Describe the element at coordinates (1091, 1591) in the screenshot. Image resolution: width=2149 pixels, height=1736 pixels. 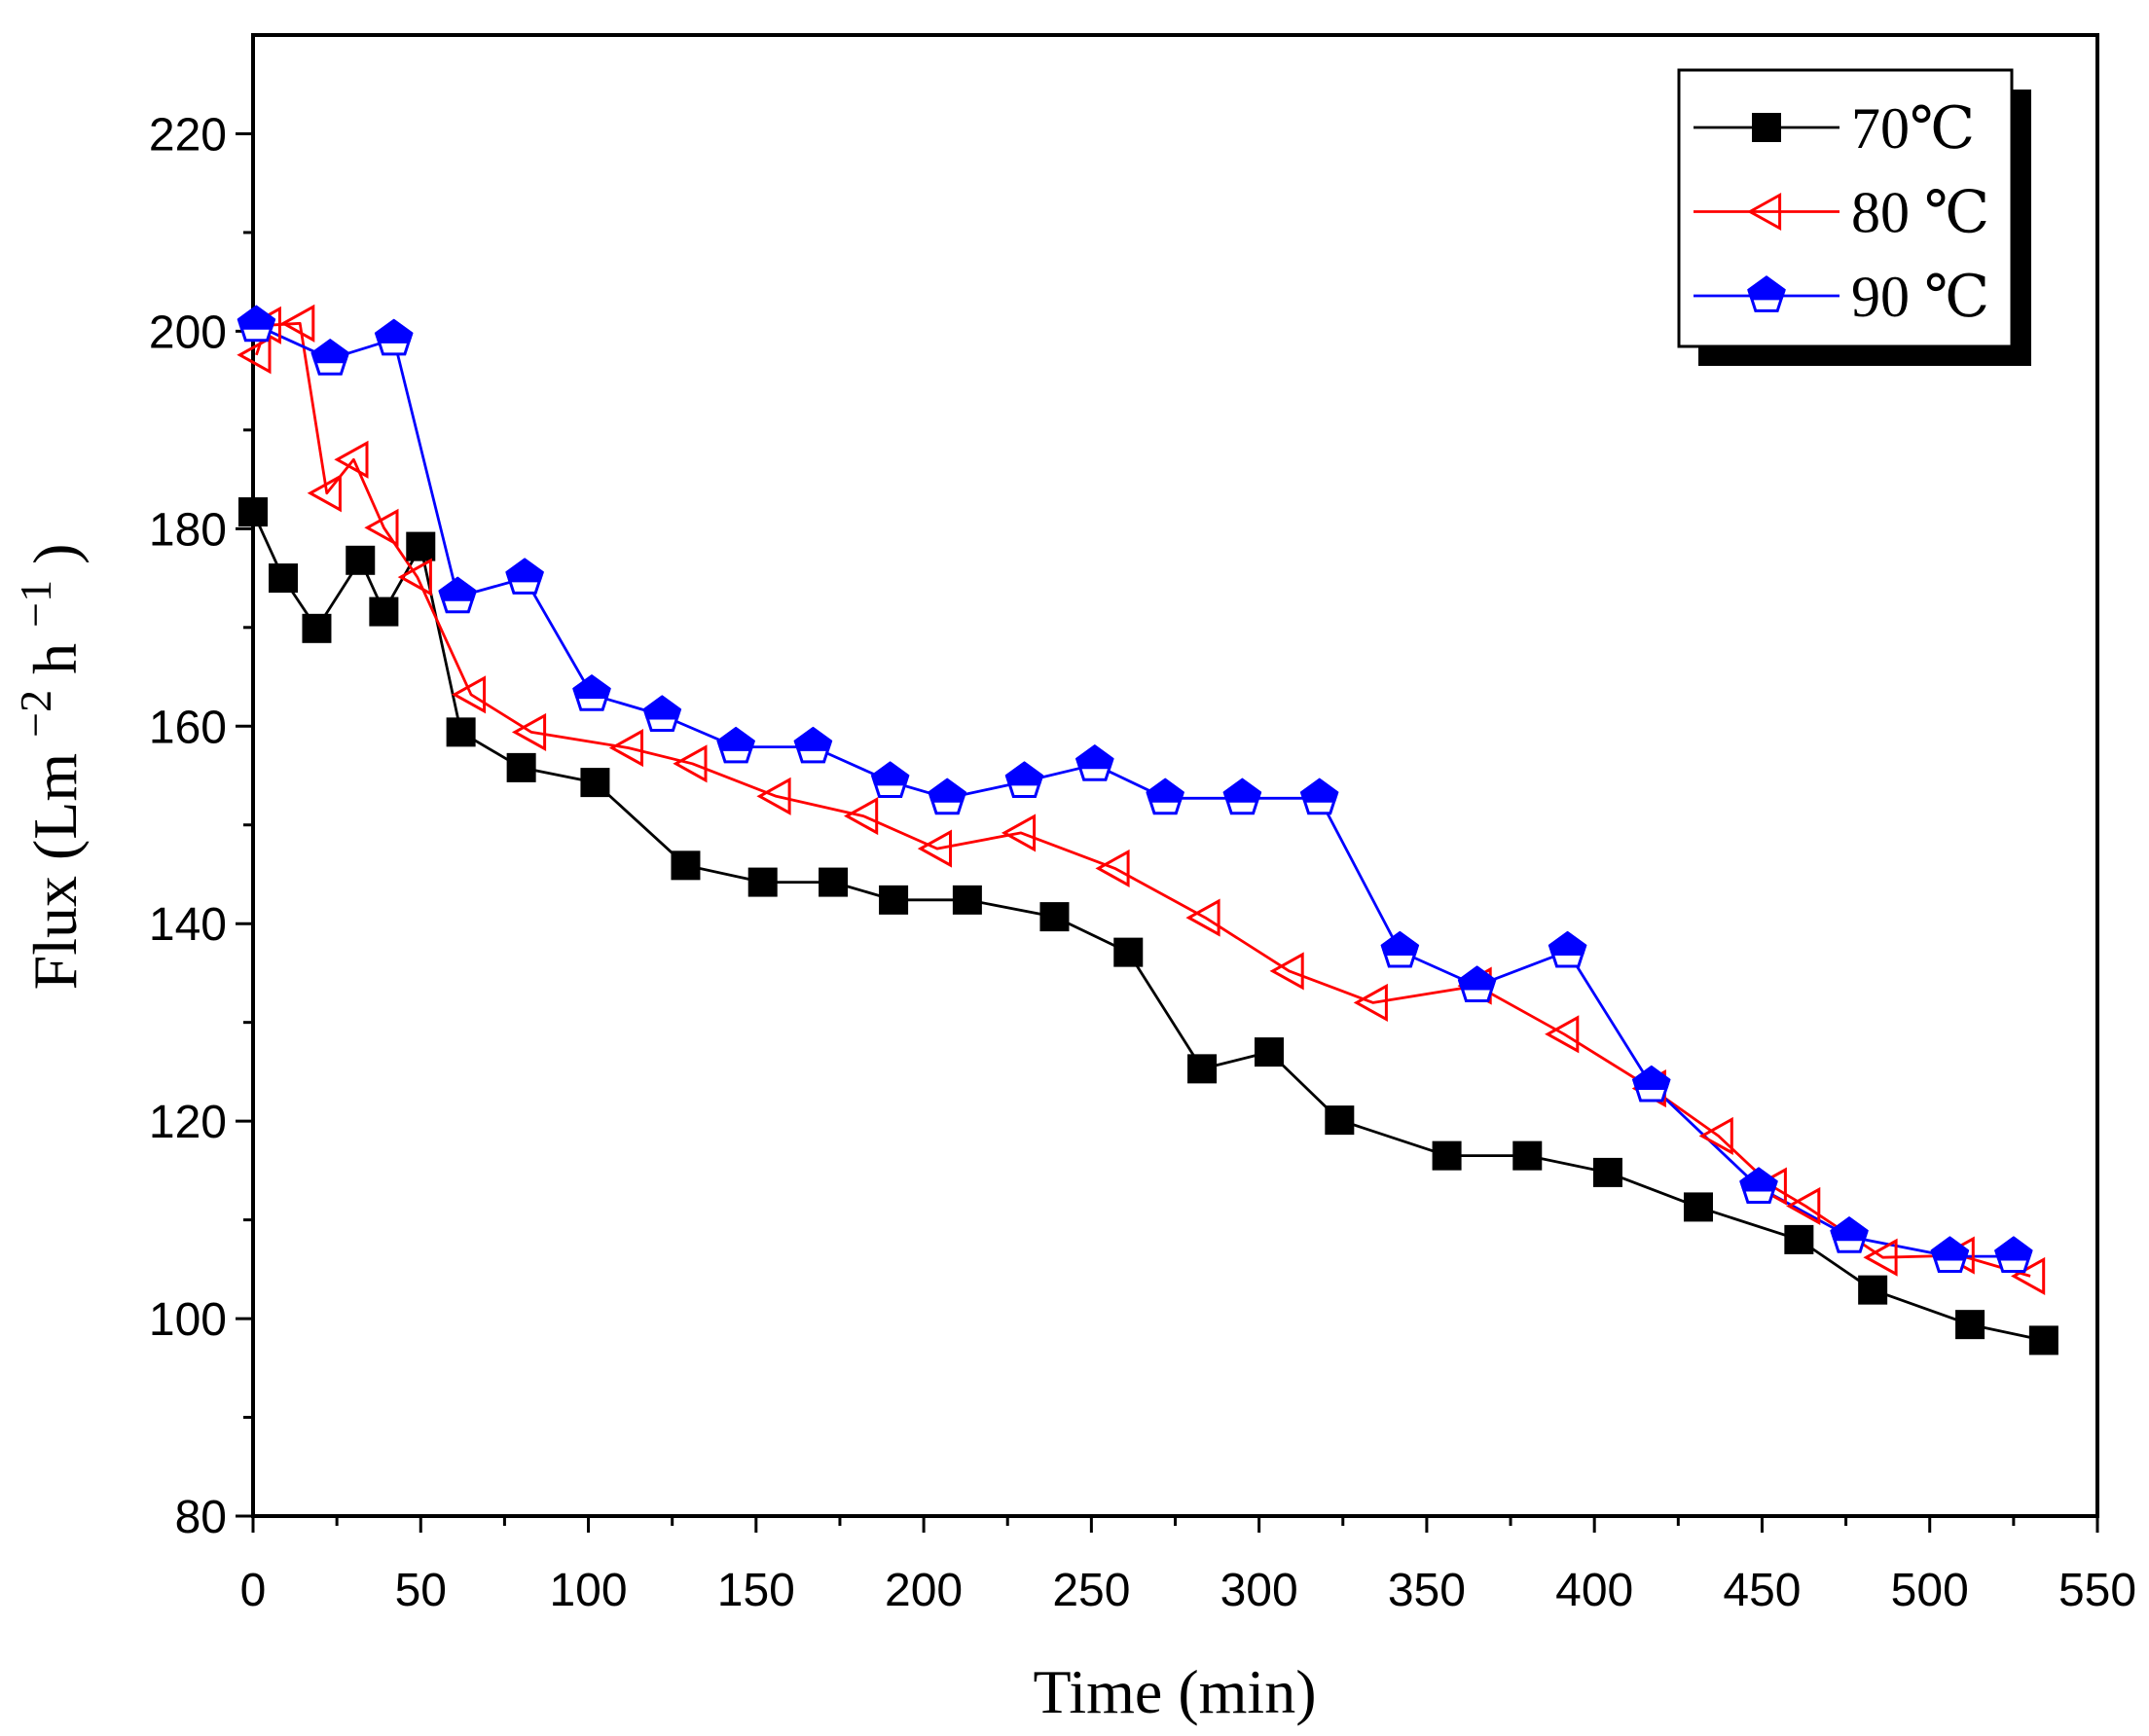
I see `x-tick-label: 250` at that location.